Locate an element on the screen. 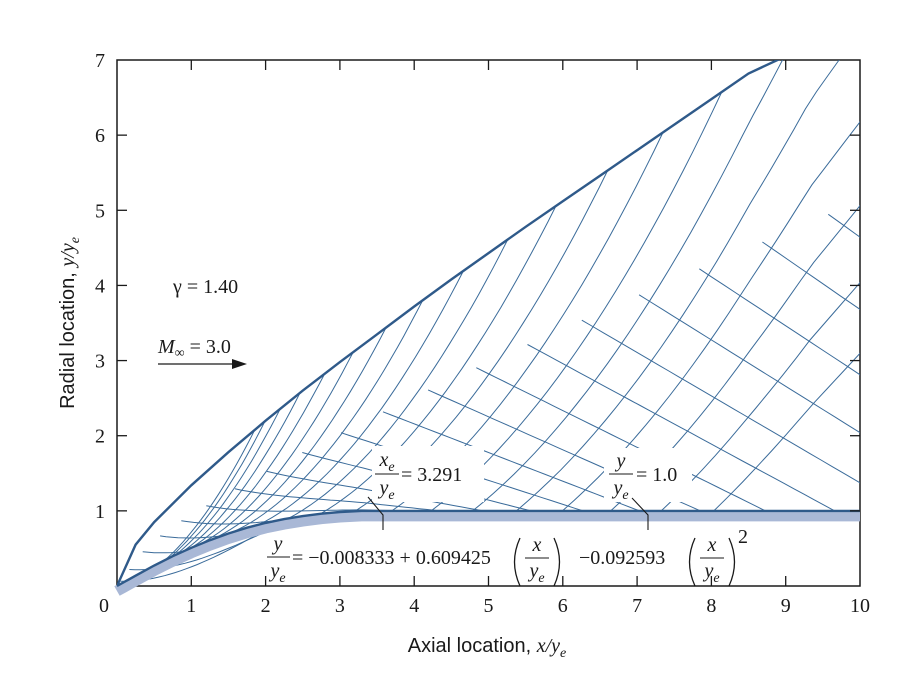  y-tick-label: 4 is located at coordinates (100, 286).